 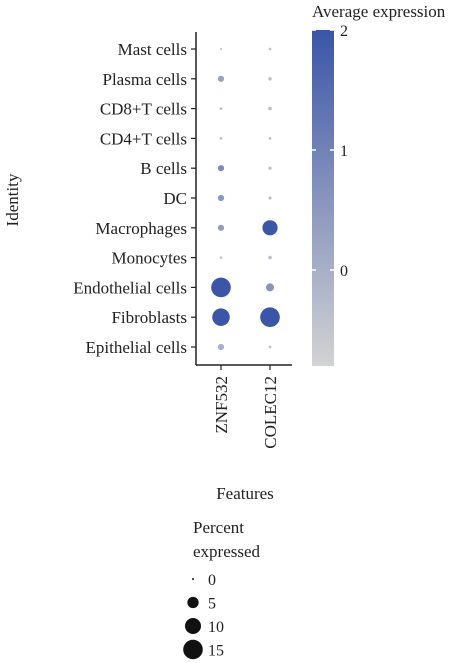 What do you see at coordinates (221, 198) in the screenshot?
I see `dot-dc-znf532` at bounding box center [221, 198].